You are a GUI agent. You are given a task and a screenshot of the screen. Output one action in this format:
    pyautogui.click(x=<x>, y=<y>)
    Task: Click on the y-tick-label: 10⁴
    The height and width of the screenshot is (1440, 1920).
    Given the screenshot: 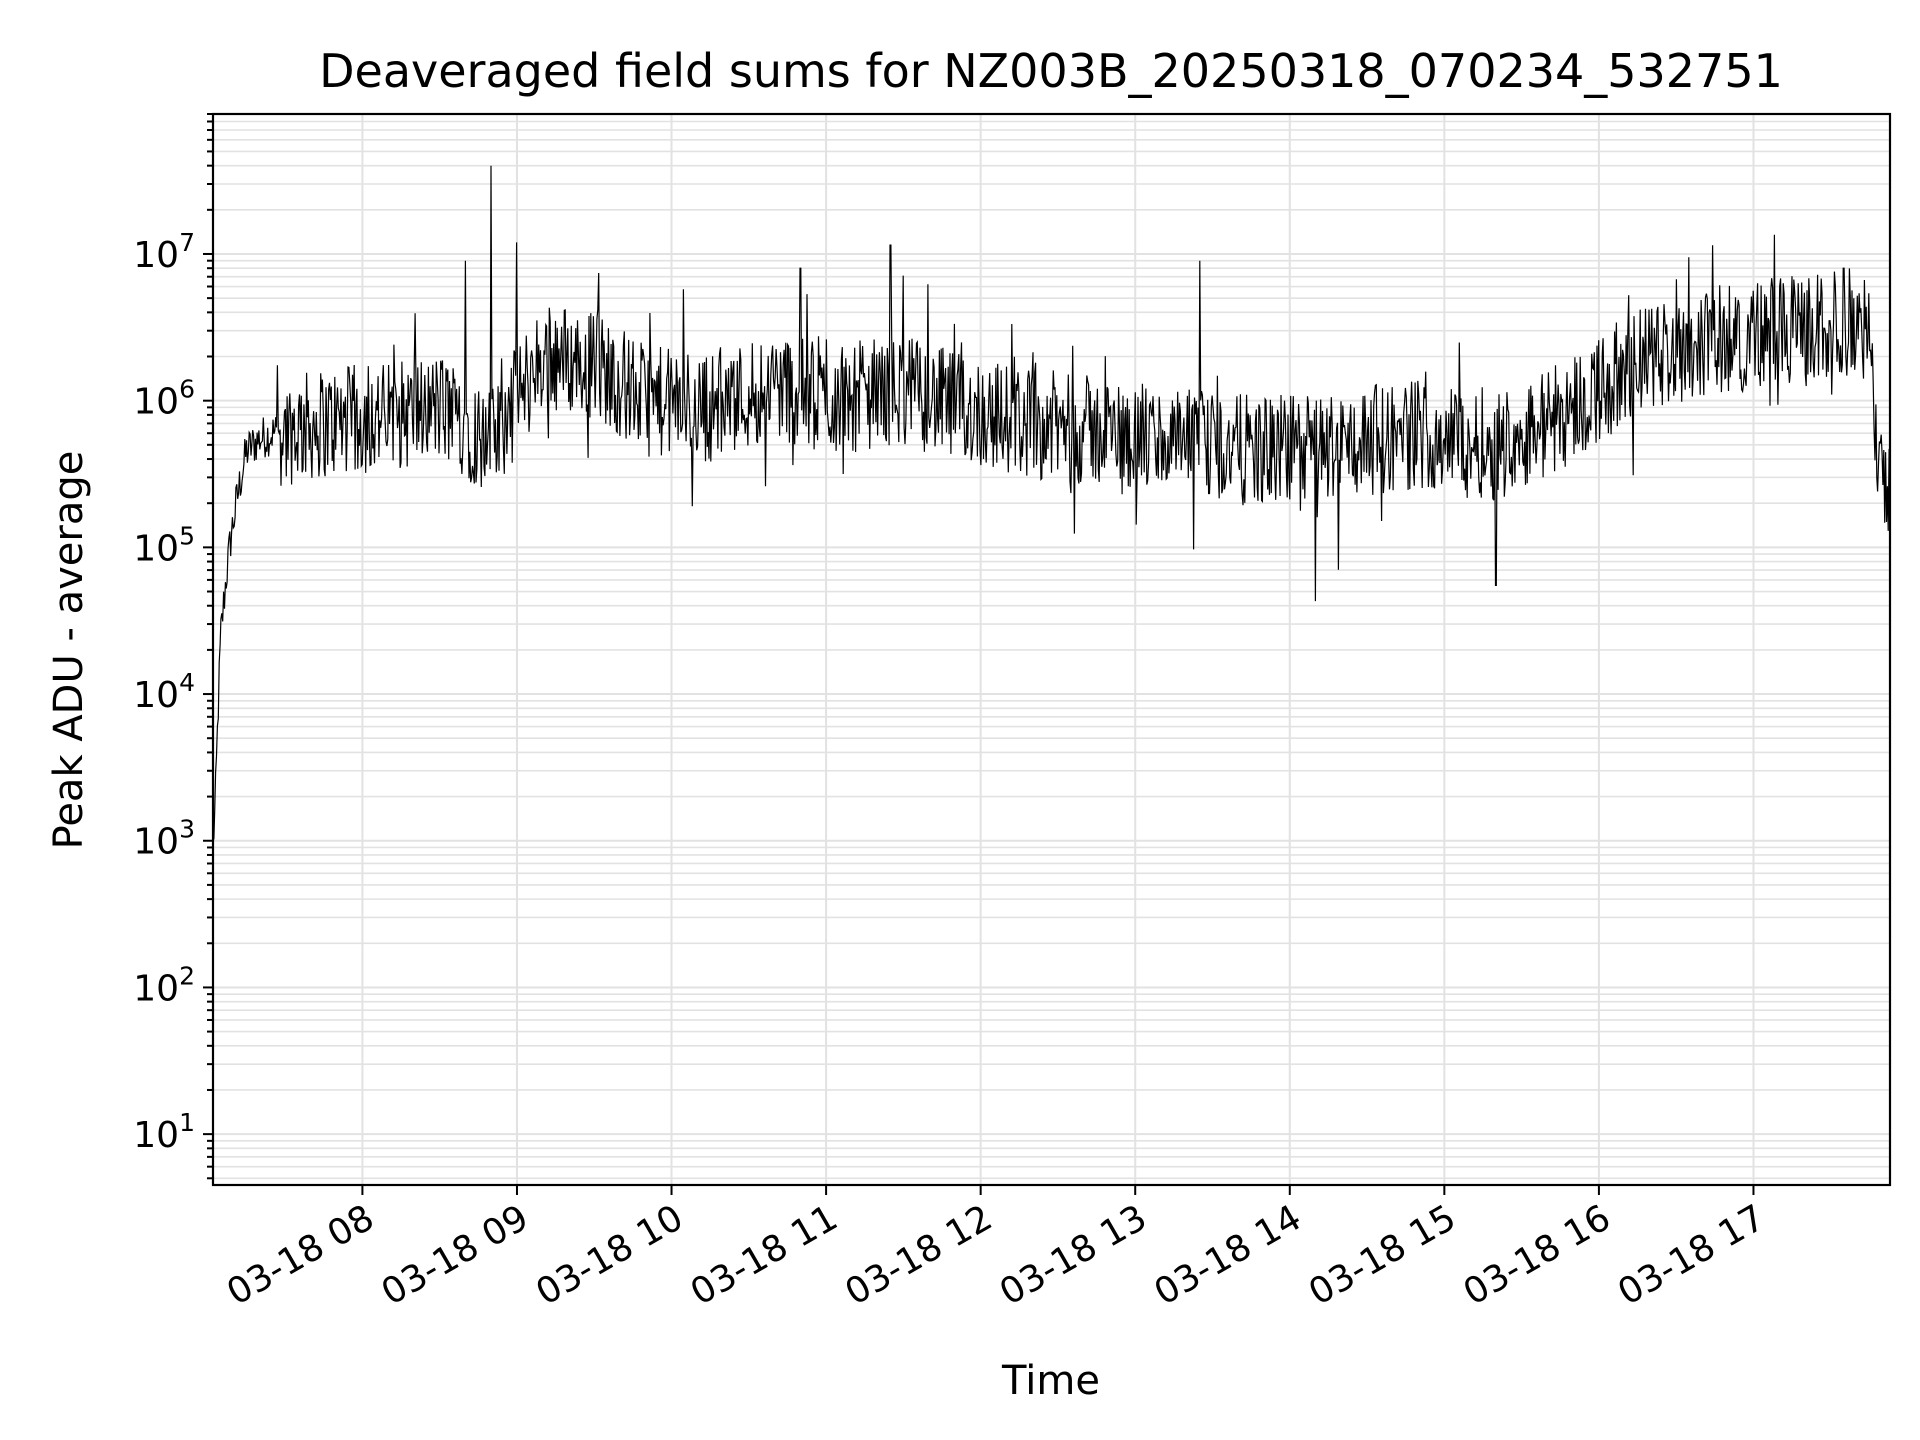 What is the action you would take?
    pyautogui.click(x=164, y=692)
    